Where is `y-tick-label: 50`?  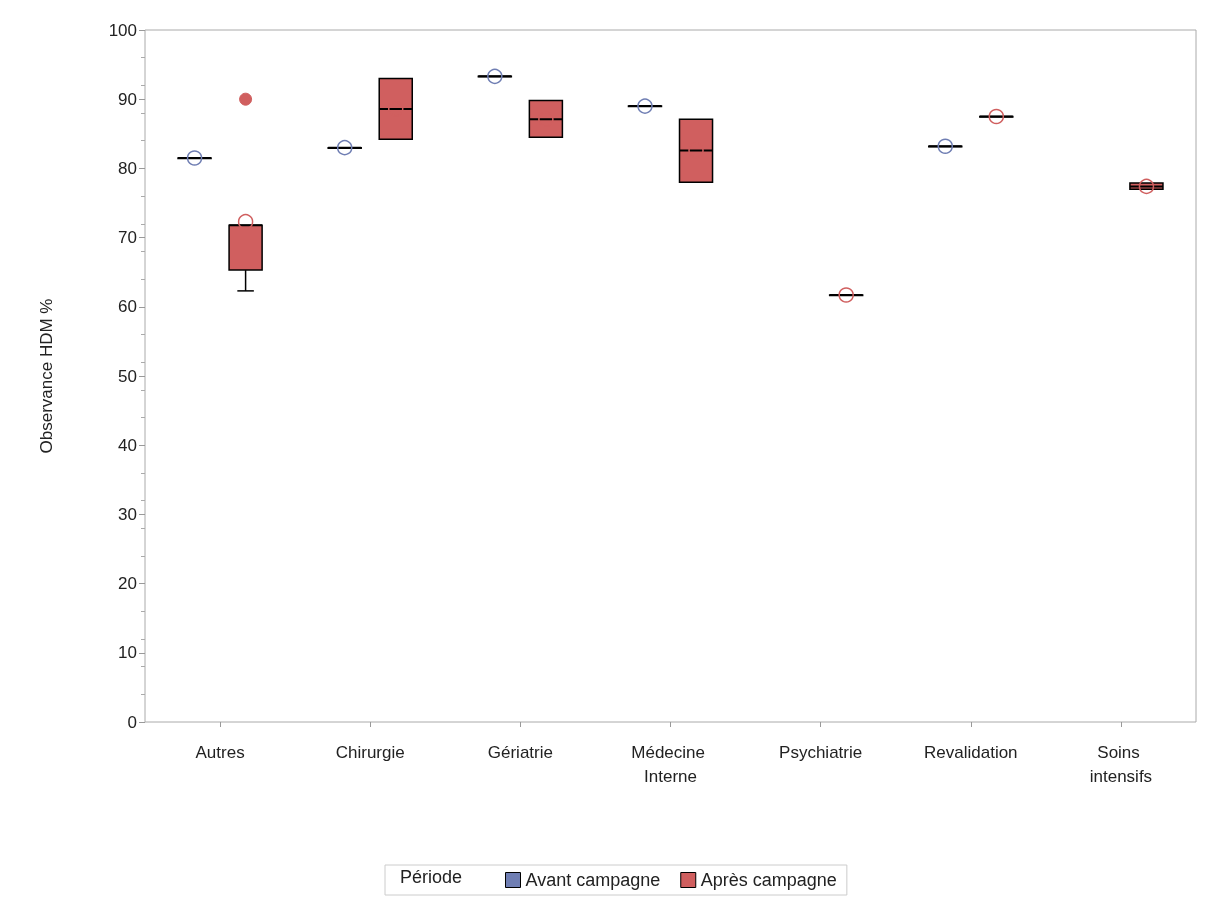
y-tick-label: 50 is located at coordinates (127, 376).